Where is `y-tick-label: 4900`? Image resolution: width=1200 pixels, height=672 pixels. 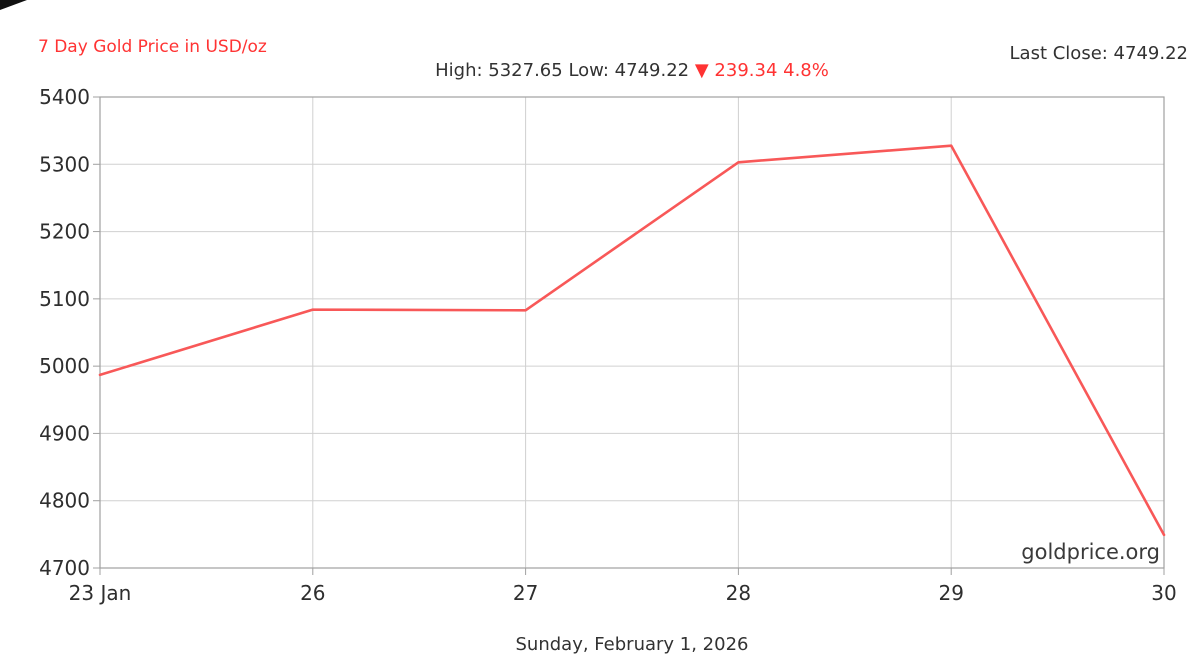
y-tick-label: 4900 is located at coordinates (64, 433).